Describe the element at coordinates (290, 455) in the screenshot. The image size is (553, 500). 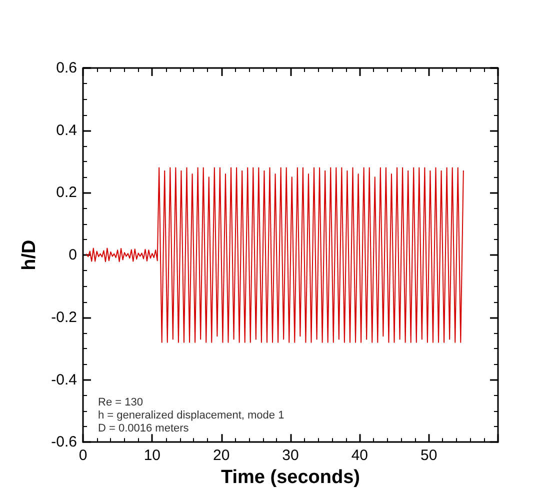
I see `x-tick-label: 30` at that location.